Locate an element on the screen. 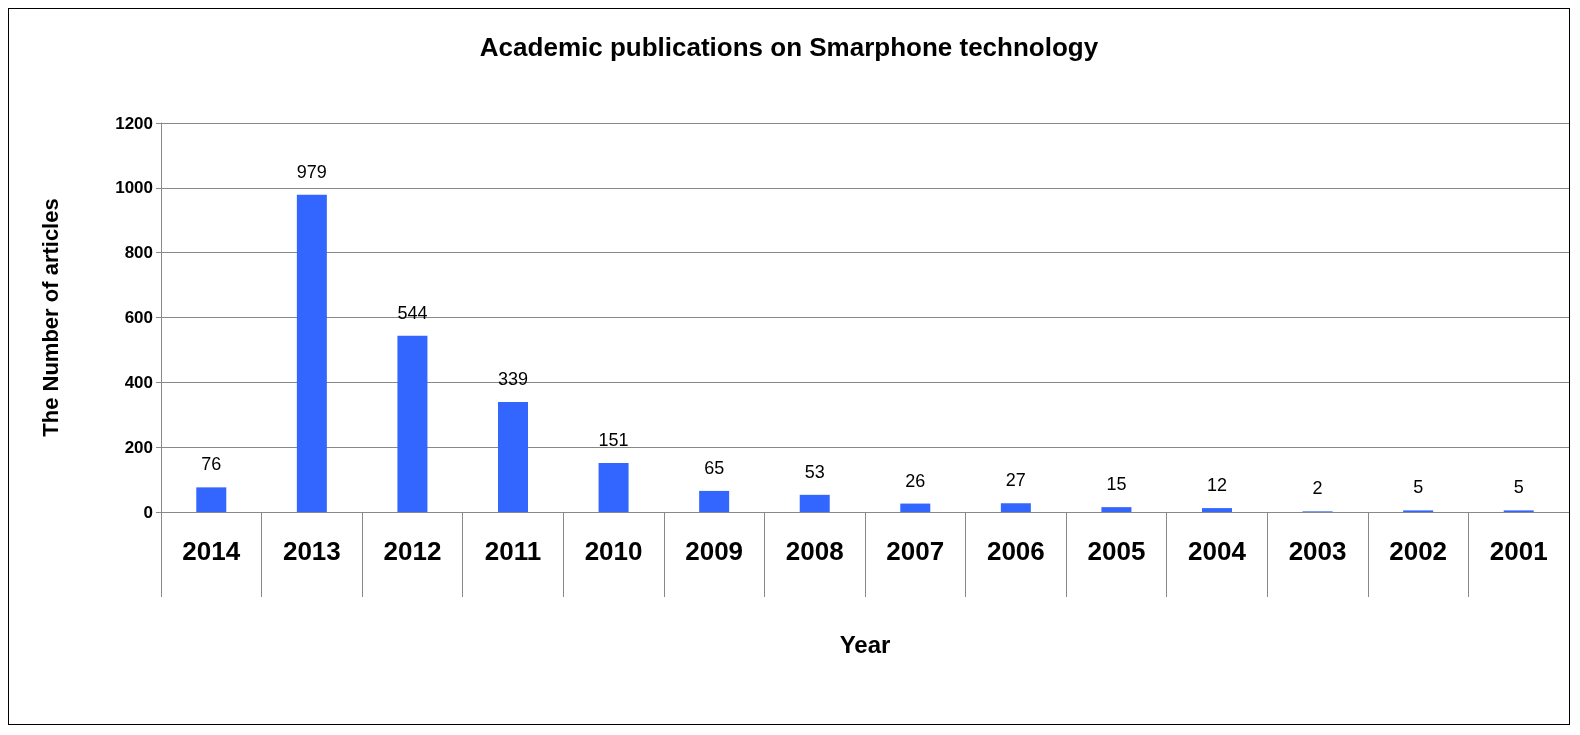  x-tick-label: 2006 is located at coordinates (1015, 551).